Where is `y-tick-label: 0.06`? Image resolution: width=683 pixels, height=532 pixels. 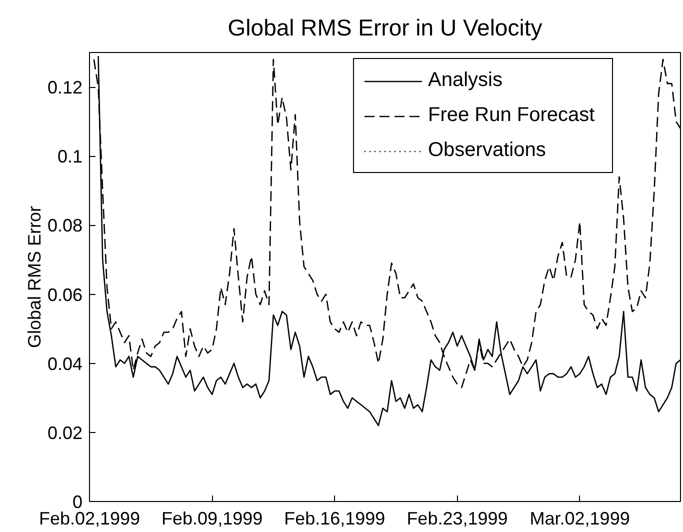
y-tick-label: 0.06 is located at coordinates (65, 294).